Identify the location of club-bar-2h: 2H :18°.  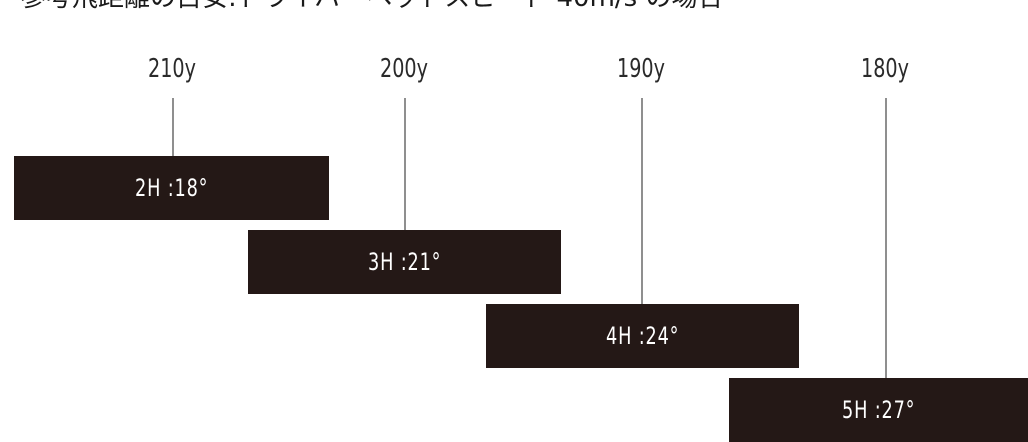
(171, 188).